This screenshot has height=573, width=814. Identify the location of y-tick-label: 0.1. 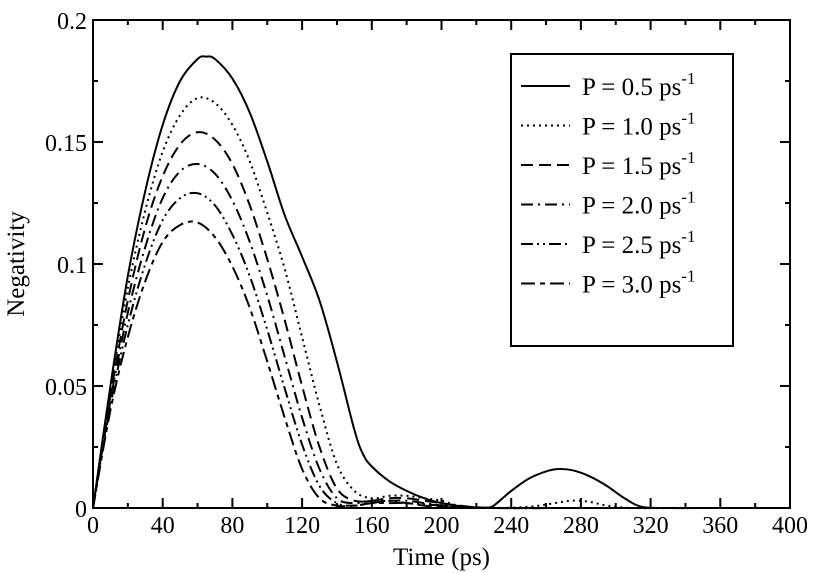
(72, 266).